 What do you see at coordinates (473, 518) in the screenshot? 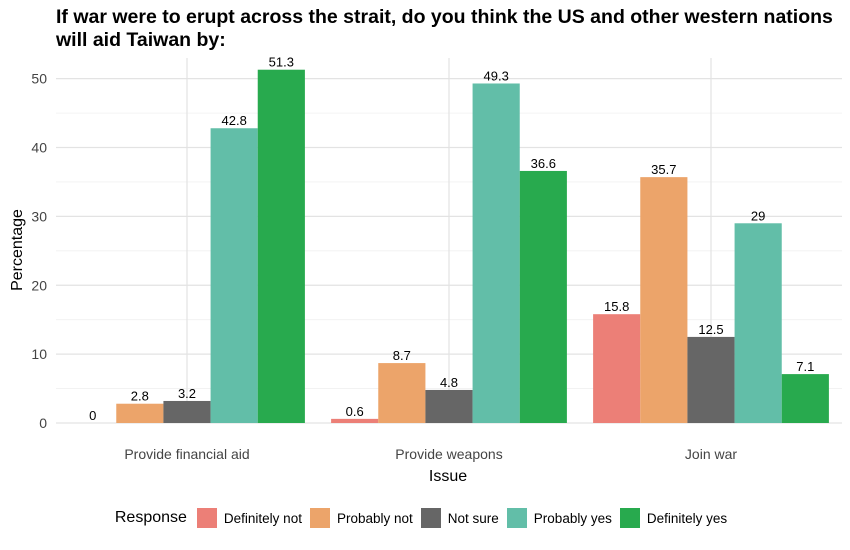
I see `legend-label: Not sure` at bounding box center [473, 518].